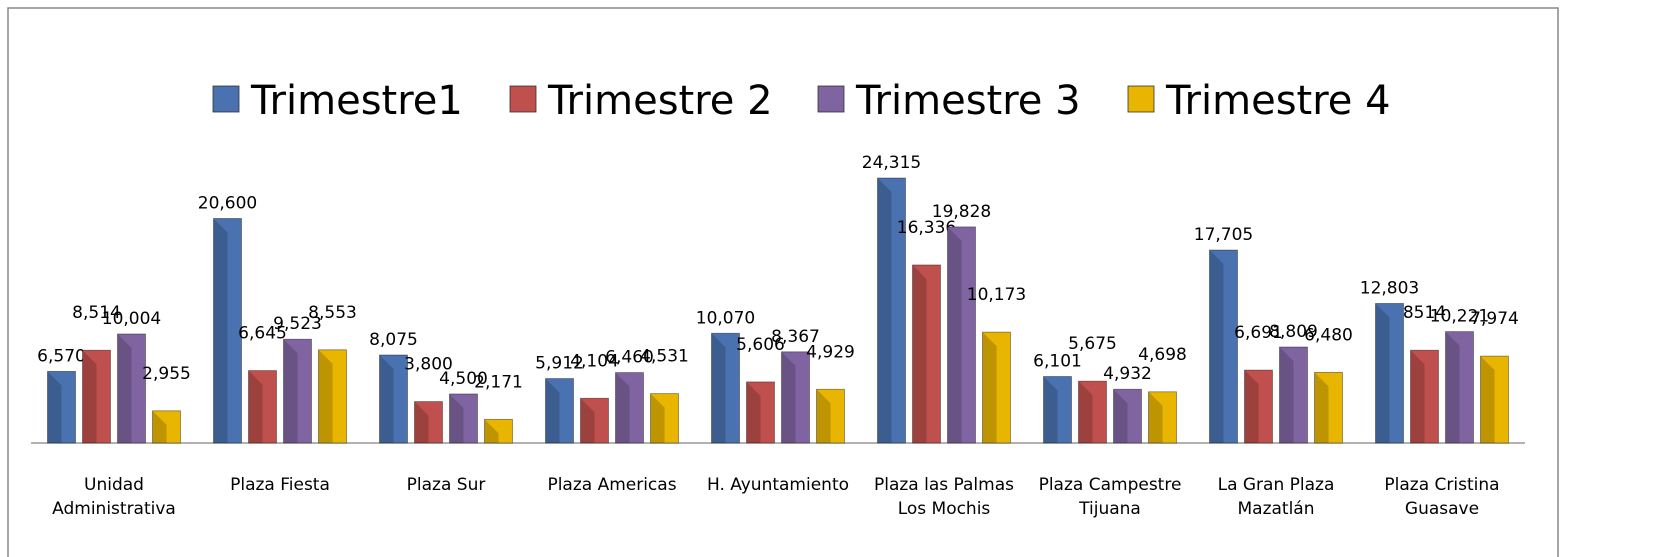 The height and width of the screenshot is (557, 1663). Describe the element at coordinates (96, 313) in the screenshot. I see `value-label: 8,514` at that location.